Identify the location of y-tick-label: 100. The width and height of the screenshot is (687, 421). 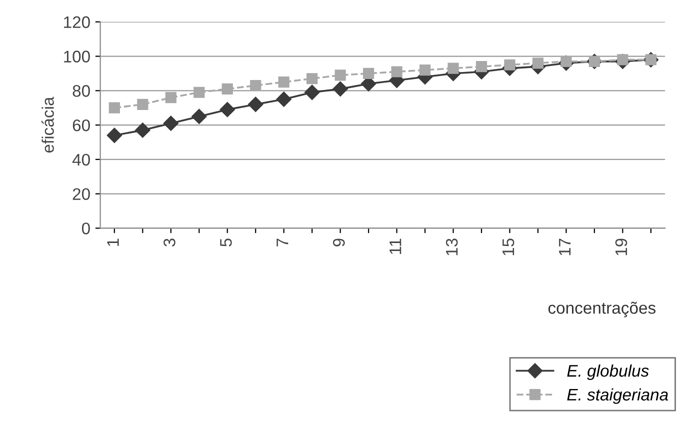
(77, 56).